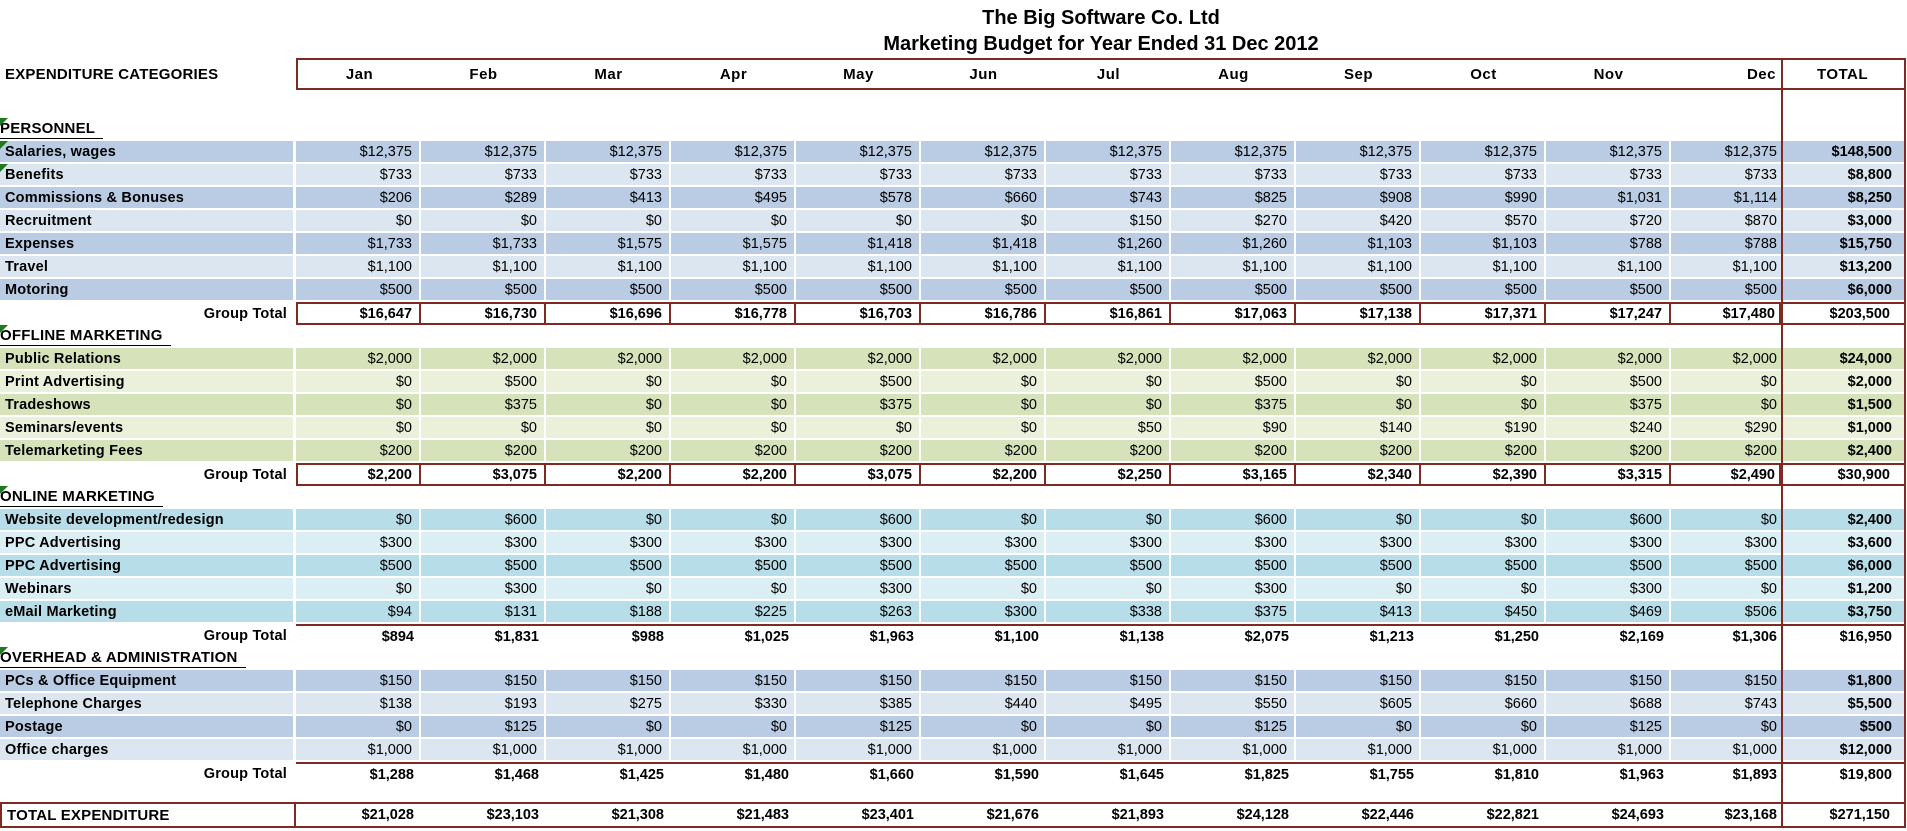 This screenshot has height=831, width=1907. What do you see at coordinates (148, 221) in the screenshot?
I see `row-label: Recruitment` at bounding box center [148, 221].